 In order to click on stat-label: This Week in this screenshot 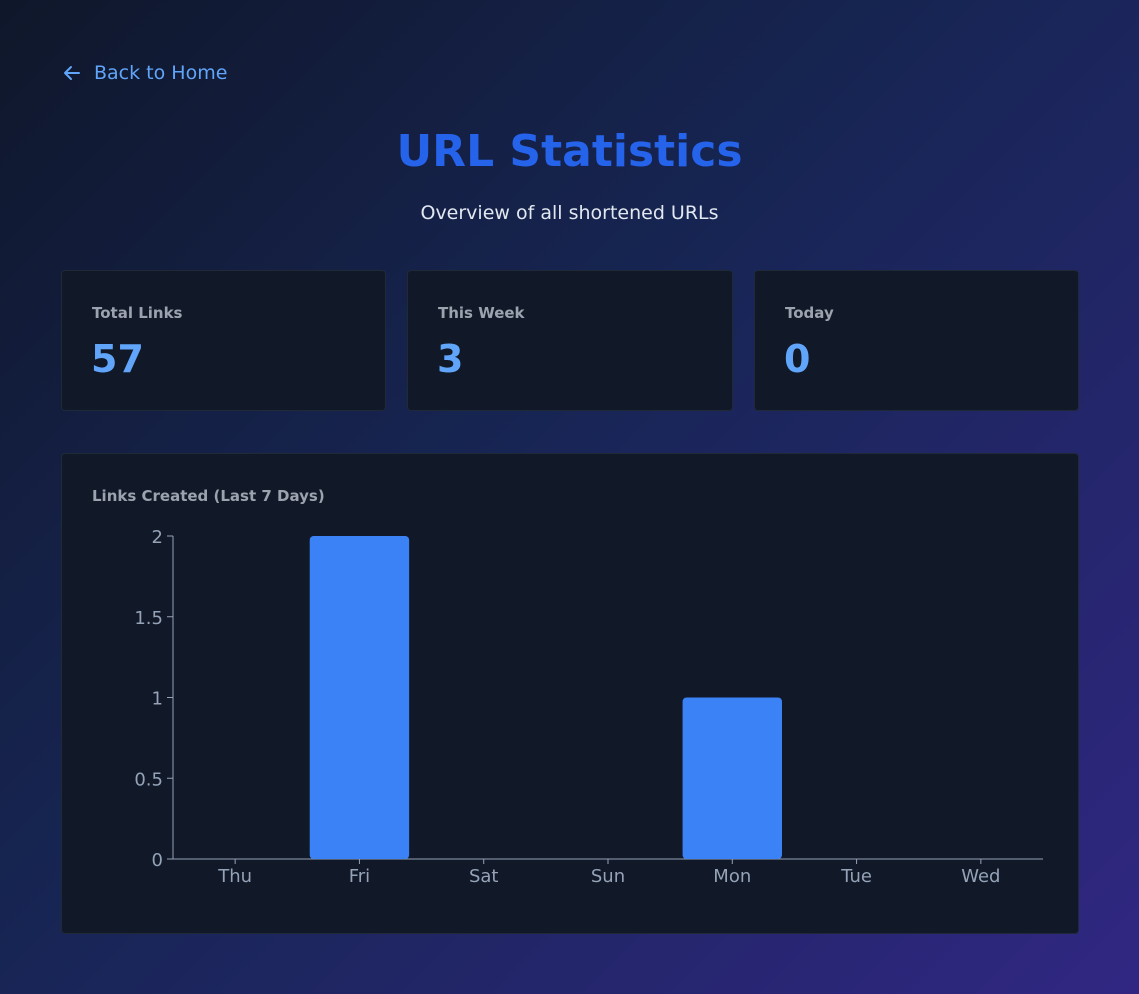, I will do `click(481, 313)`.